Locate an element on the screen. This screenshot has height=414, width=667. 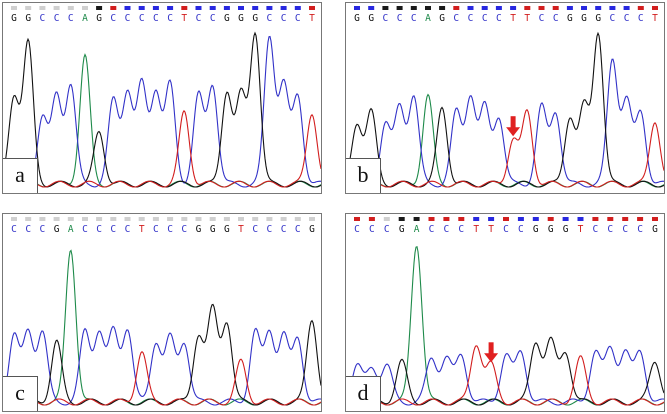
panel-label-a: a is located at coordinates (20, 175).